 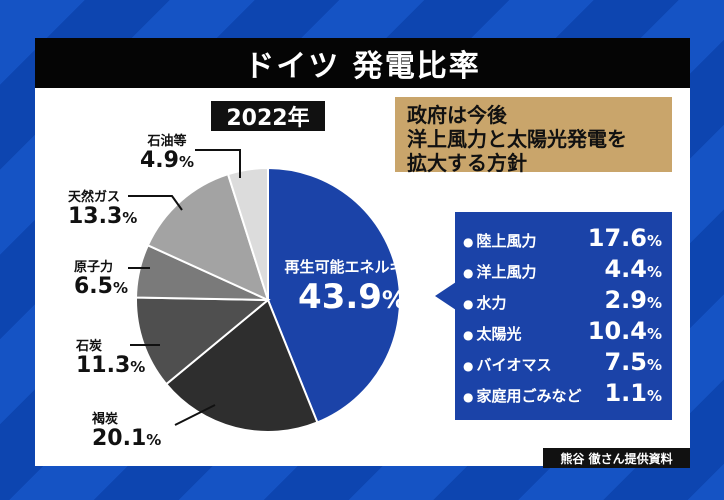 I want to click on slice-value: 4.9, so click(x=159, y=160).